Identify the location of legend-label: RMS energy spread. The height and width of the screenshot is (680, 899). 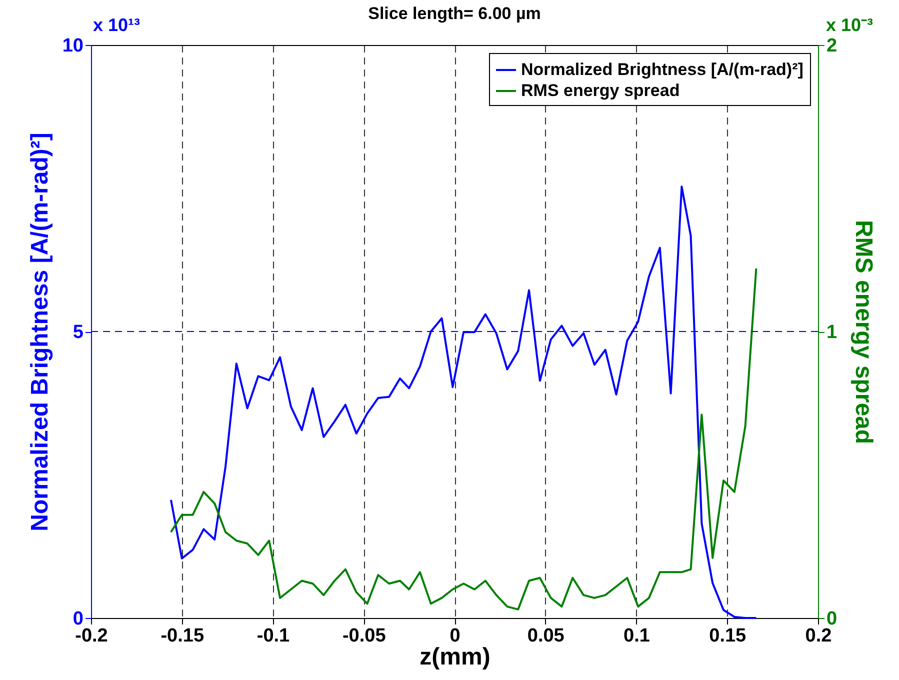
(600, 90).